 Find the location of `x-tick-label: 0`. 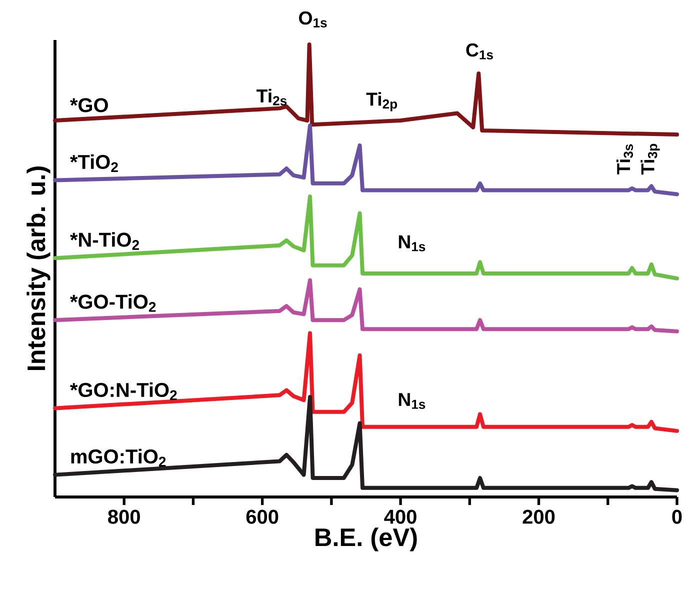

x-tick-label: 0 is located at coordinates (677, 517).